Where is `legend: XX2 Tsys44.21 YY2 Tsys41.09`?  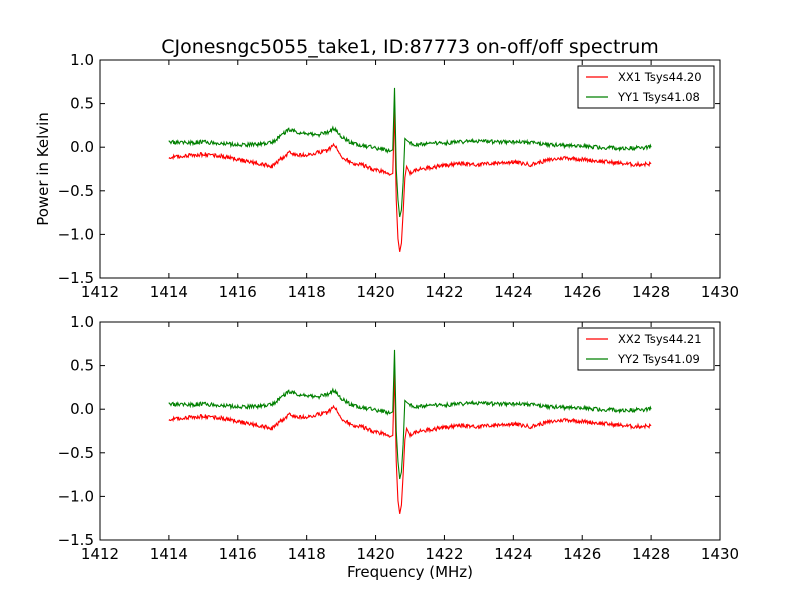
legend: XX2 Tsys44.21 YY2 Tsys41.09 is located at coordinates (646, 349).